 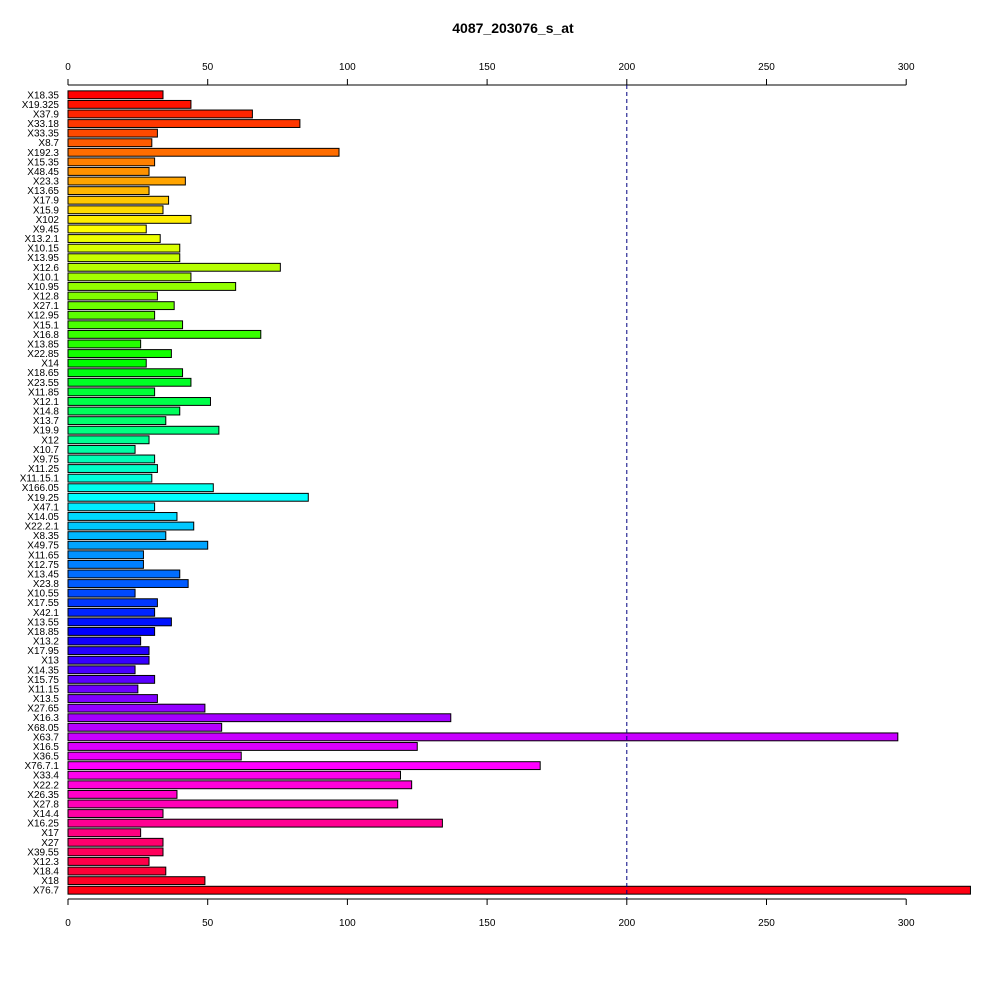 What do you see at coordinates (43, 287) in the screenshot?
I see `category-label: X10.95` at bounding box center [43, 287].